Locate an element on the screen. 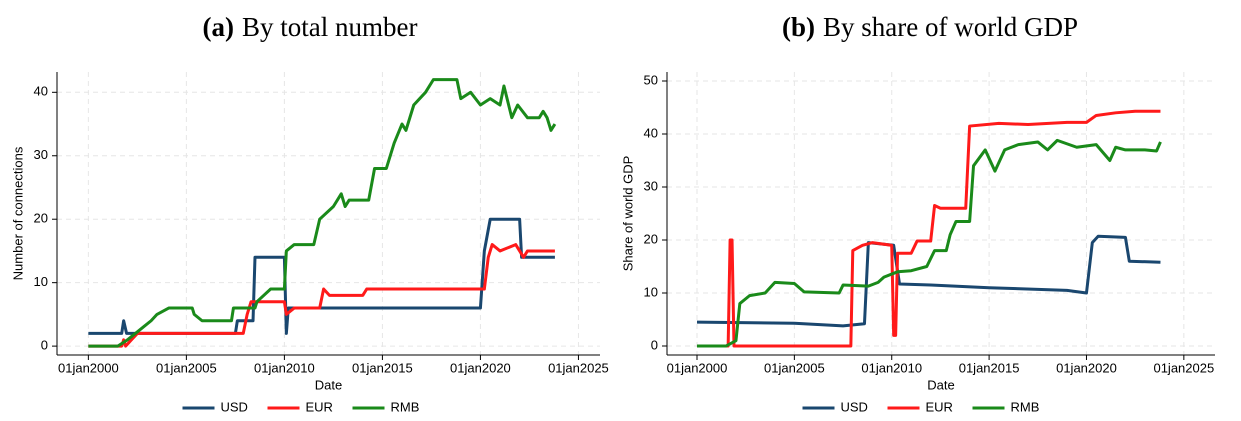 The width and height of the screenshot is (1241, 421). panel-label: (a) is located at coordinates (218, 27).